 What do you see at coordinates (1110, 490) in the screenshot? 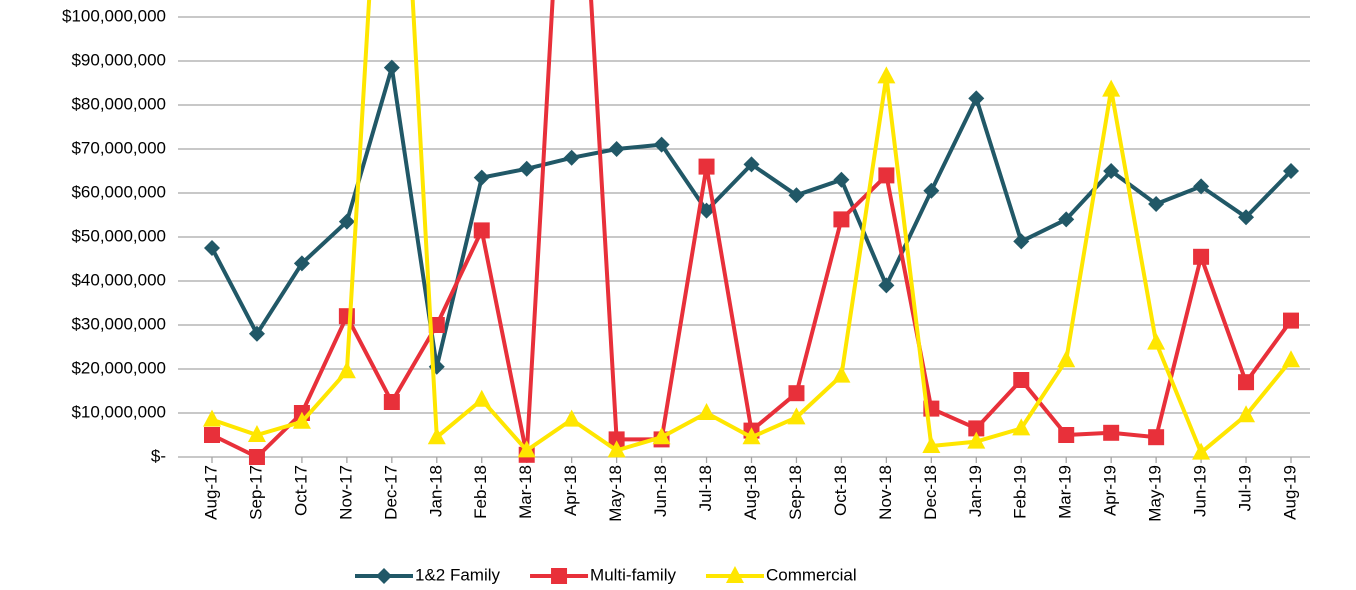
I see `x-tick-label: Apr-19` at bounding box center [1110, 490].